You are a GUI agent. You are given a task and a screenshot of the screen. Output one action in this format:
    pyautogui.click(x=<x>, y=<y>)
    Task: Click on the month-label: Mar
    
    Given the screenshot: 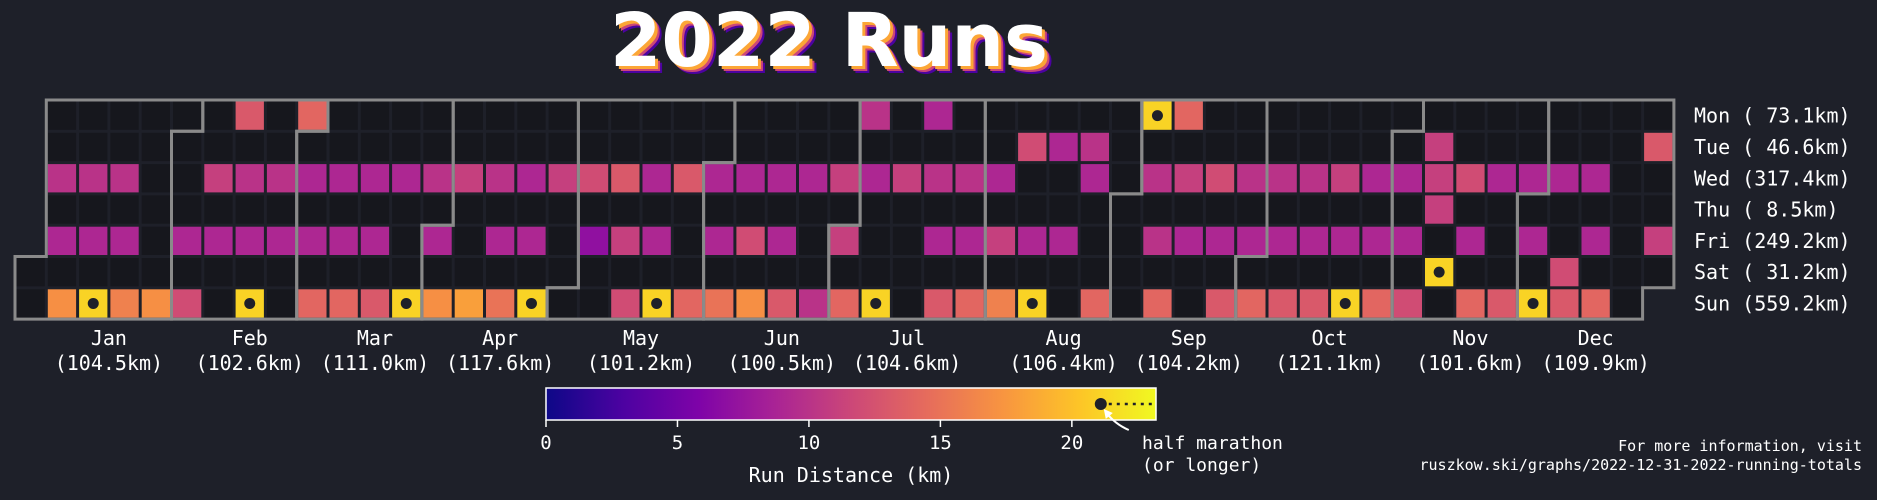 What is the action you would take?
    pyautogui.click(x=375, y=338)
    